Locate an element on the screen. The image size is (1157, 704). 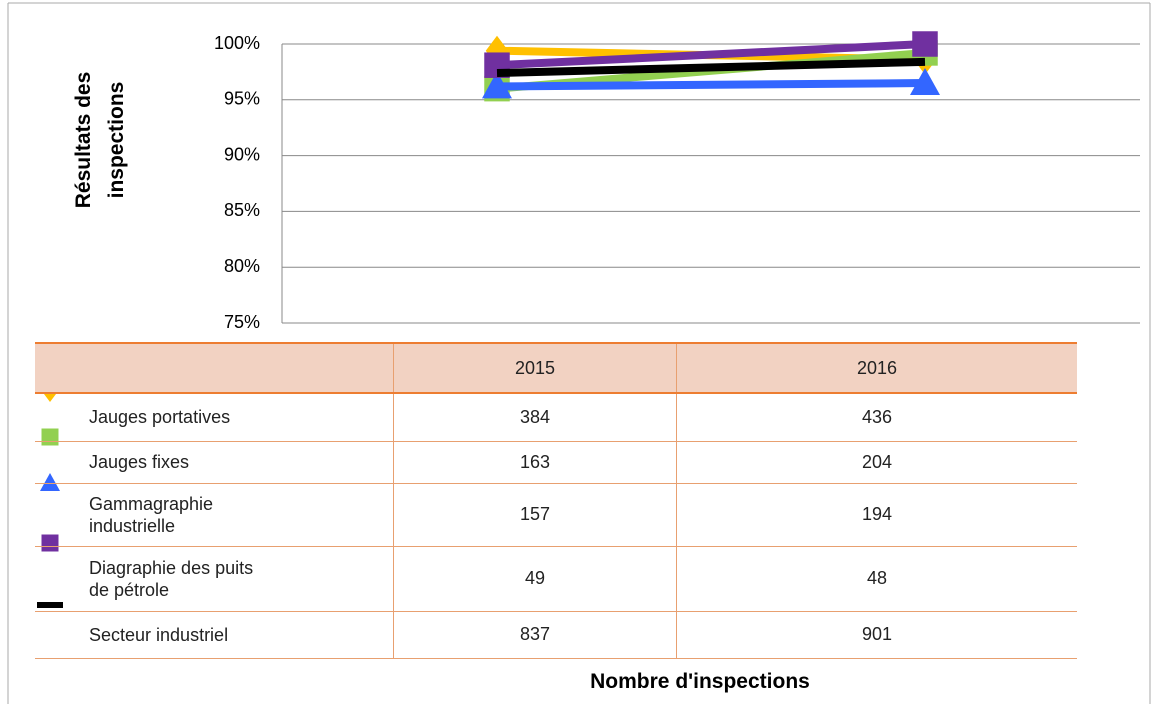
count-cell: 901 is located at coordinates (876, 635).